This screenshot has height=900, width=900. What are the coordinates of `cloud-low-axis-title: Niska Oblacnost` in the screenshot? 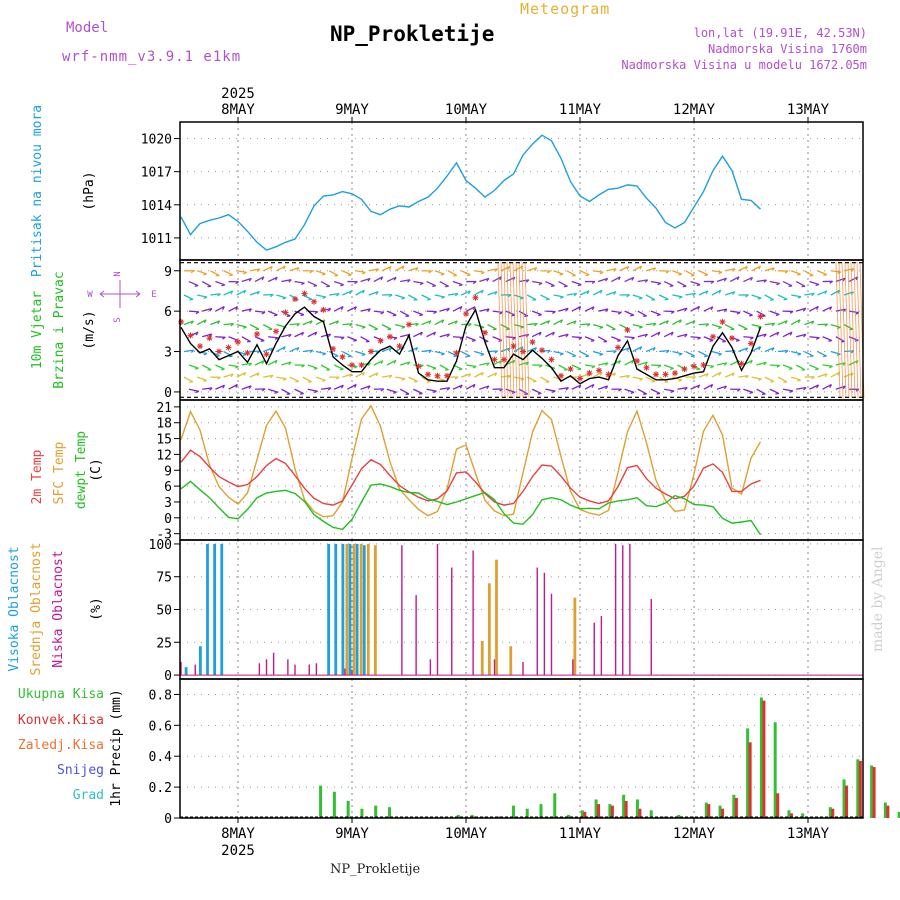 It's located at (58, 608).